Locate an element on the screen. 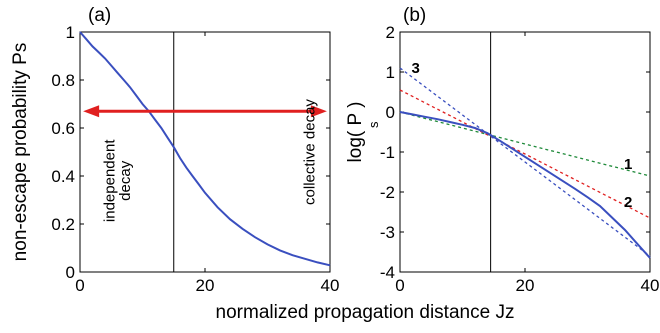 Image resolution: width=660 pixels, height=333 pixels. b-ytick-label: 2 is located at coordinates (390, 32).